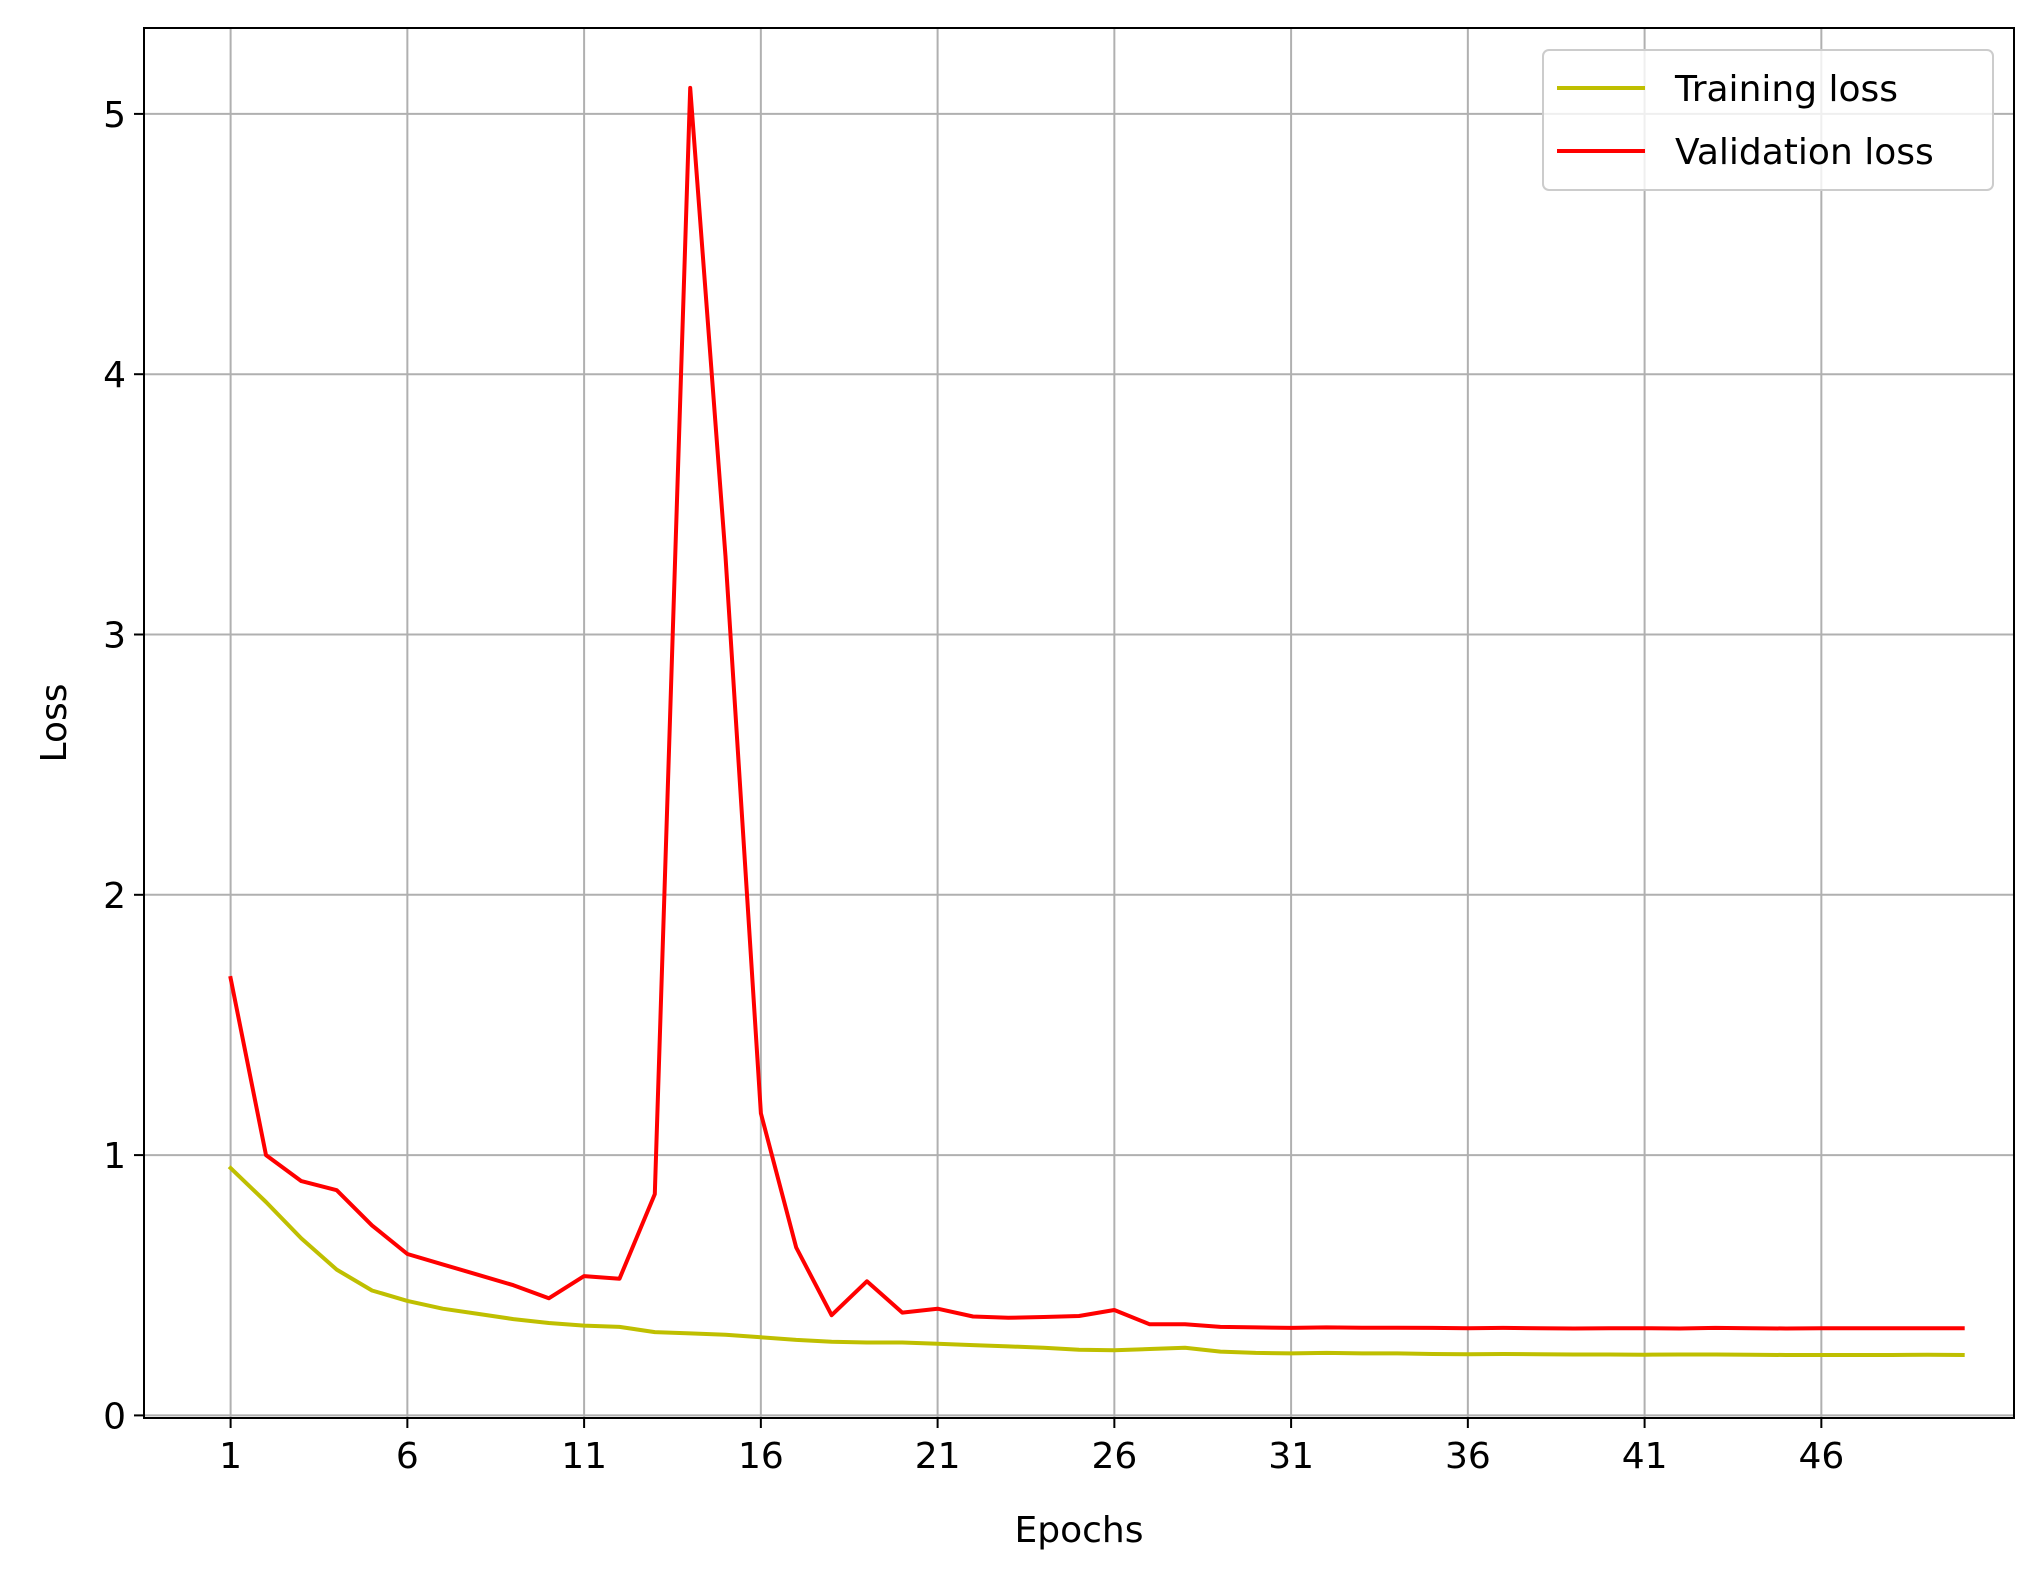  Describe the element at coordinates (114, 115) in the screenshot. I see `y-tick-label: 5` at that location.